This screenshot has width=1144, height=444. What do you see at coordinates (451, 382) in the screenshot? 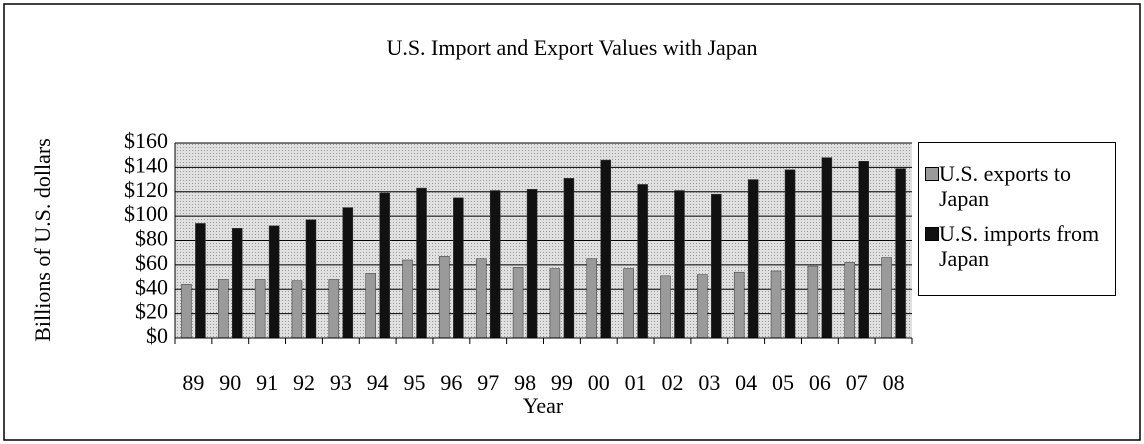
I see `x-tick-label: 96` at bounding box center [451, 382].